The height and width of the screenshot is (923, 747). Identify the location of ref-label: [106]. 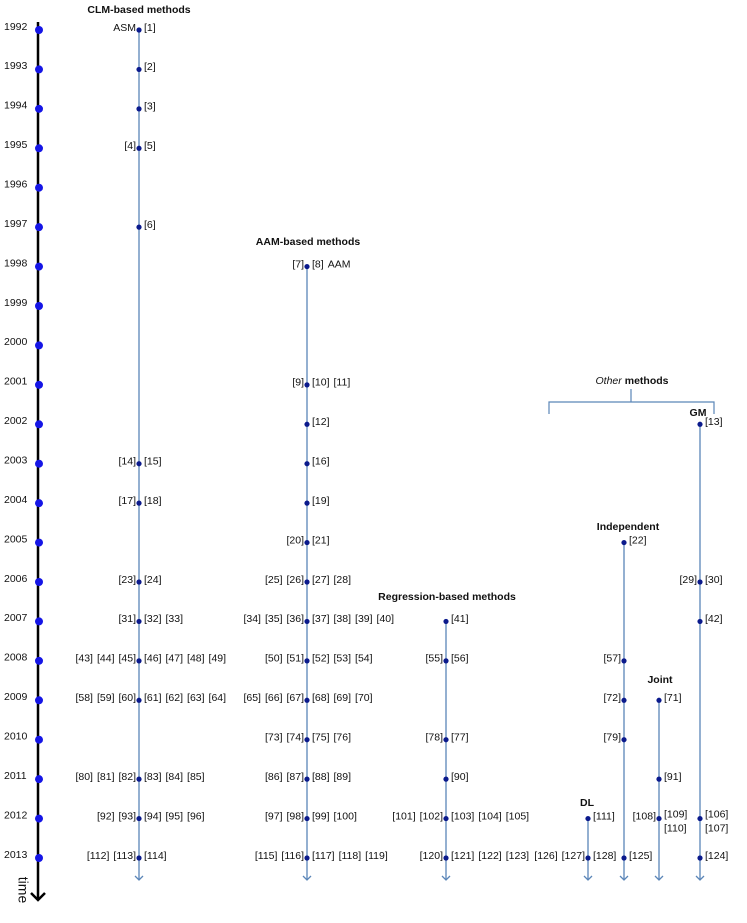
(716, 814).